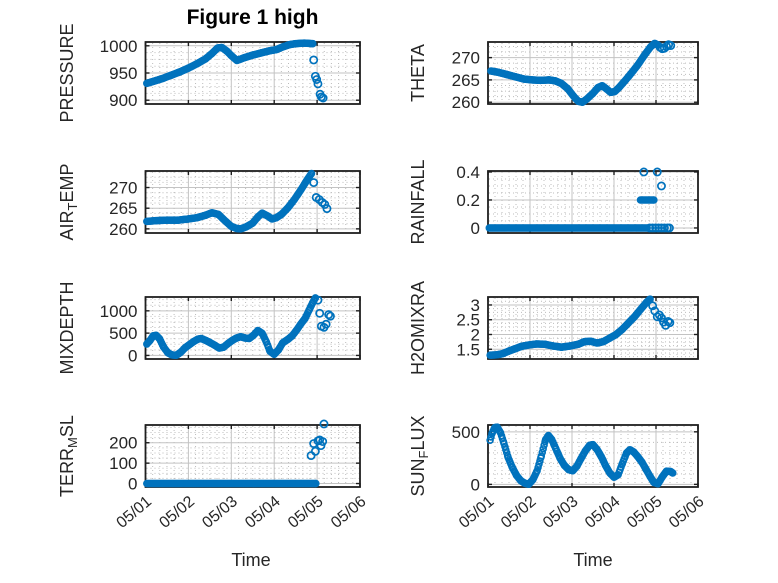  Describe the element at coordinates (123, 73) in the screenshot. I see `ytick-label: 950` at that location.